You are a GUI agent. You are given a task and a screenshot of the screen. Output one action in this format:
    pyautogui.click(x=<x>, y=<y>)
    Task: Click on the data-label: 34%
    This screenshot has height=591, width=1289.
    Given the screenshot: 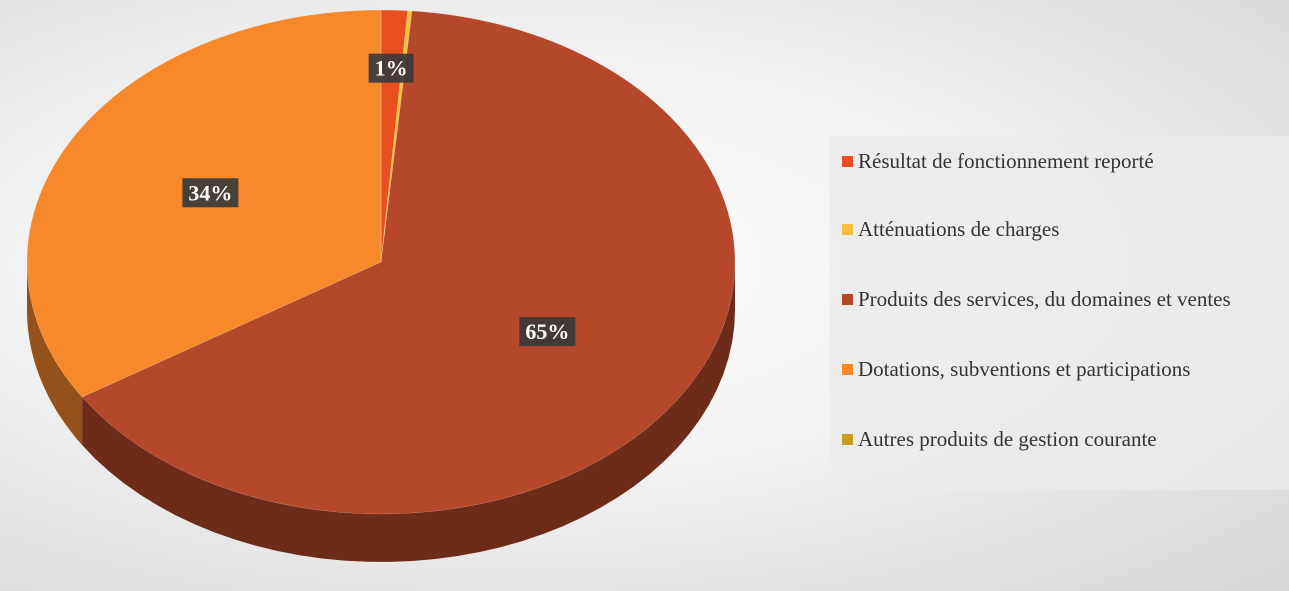 What is the action you would take?
    pyautogui.click(x=210, y=192)
    